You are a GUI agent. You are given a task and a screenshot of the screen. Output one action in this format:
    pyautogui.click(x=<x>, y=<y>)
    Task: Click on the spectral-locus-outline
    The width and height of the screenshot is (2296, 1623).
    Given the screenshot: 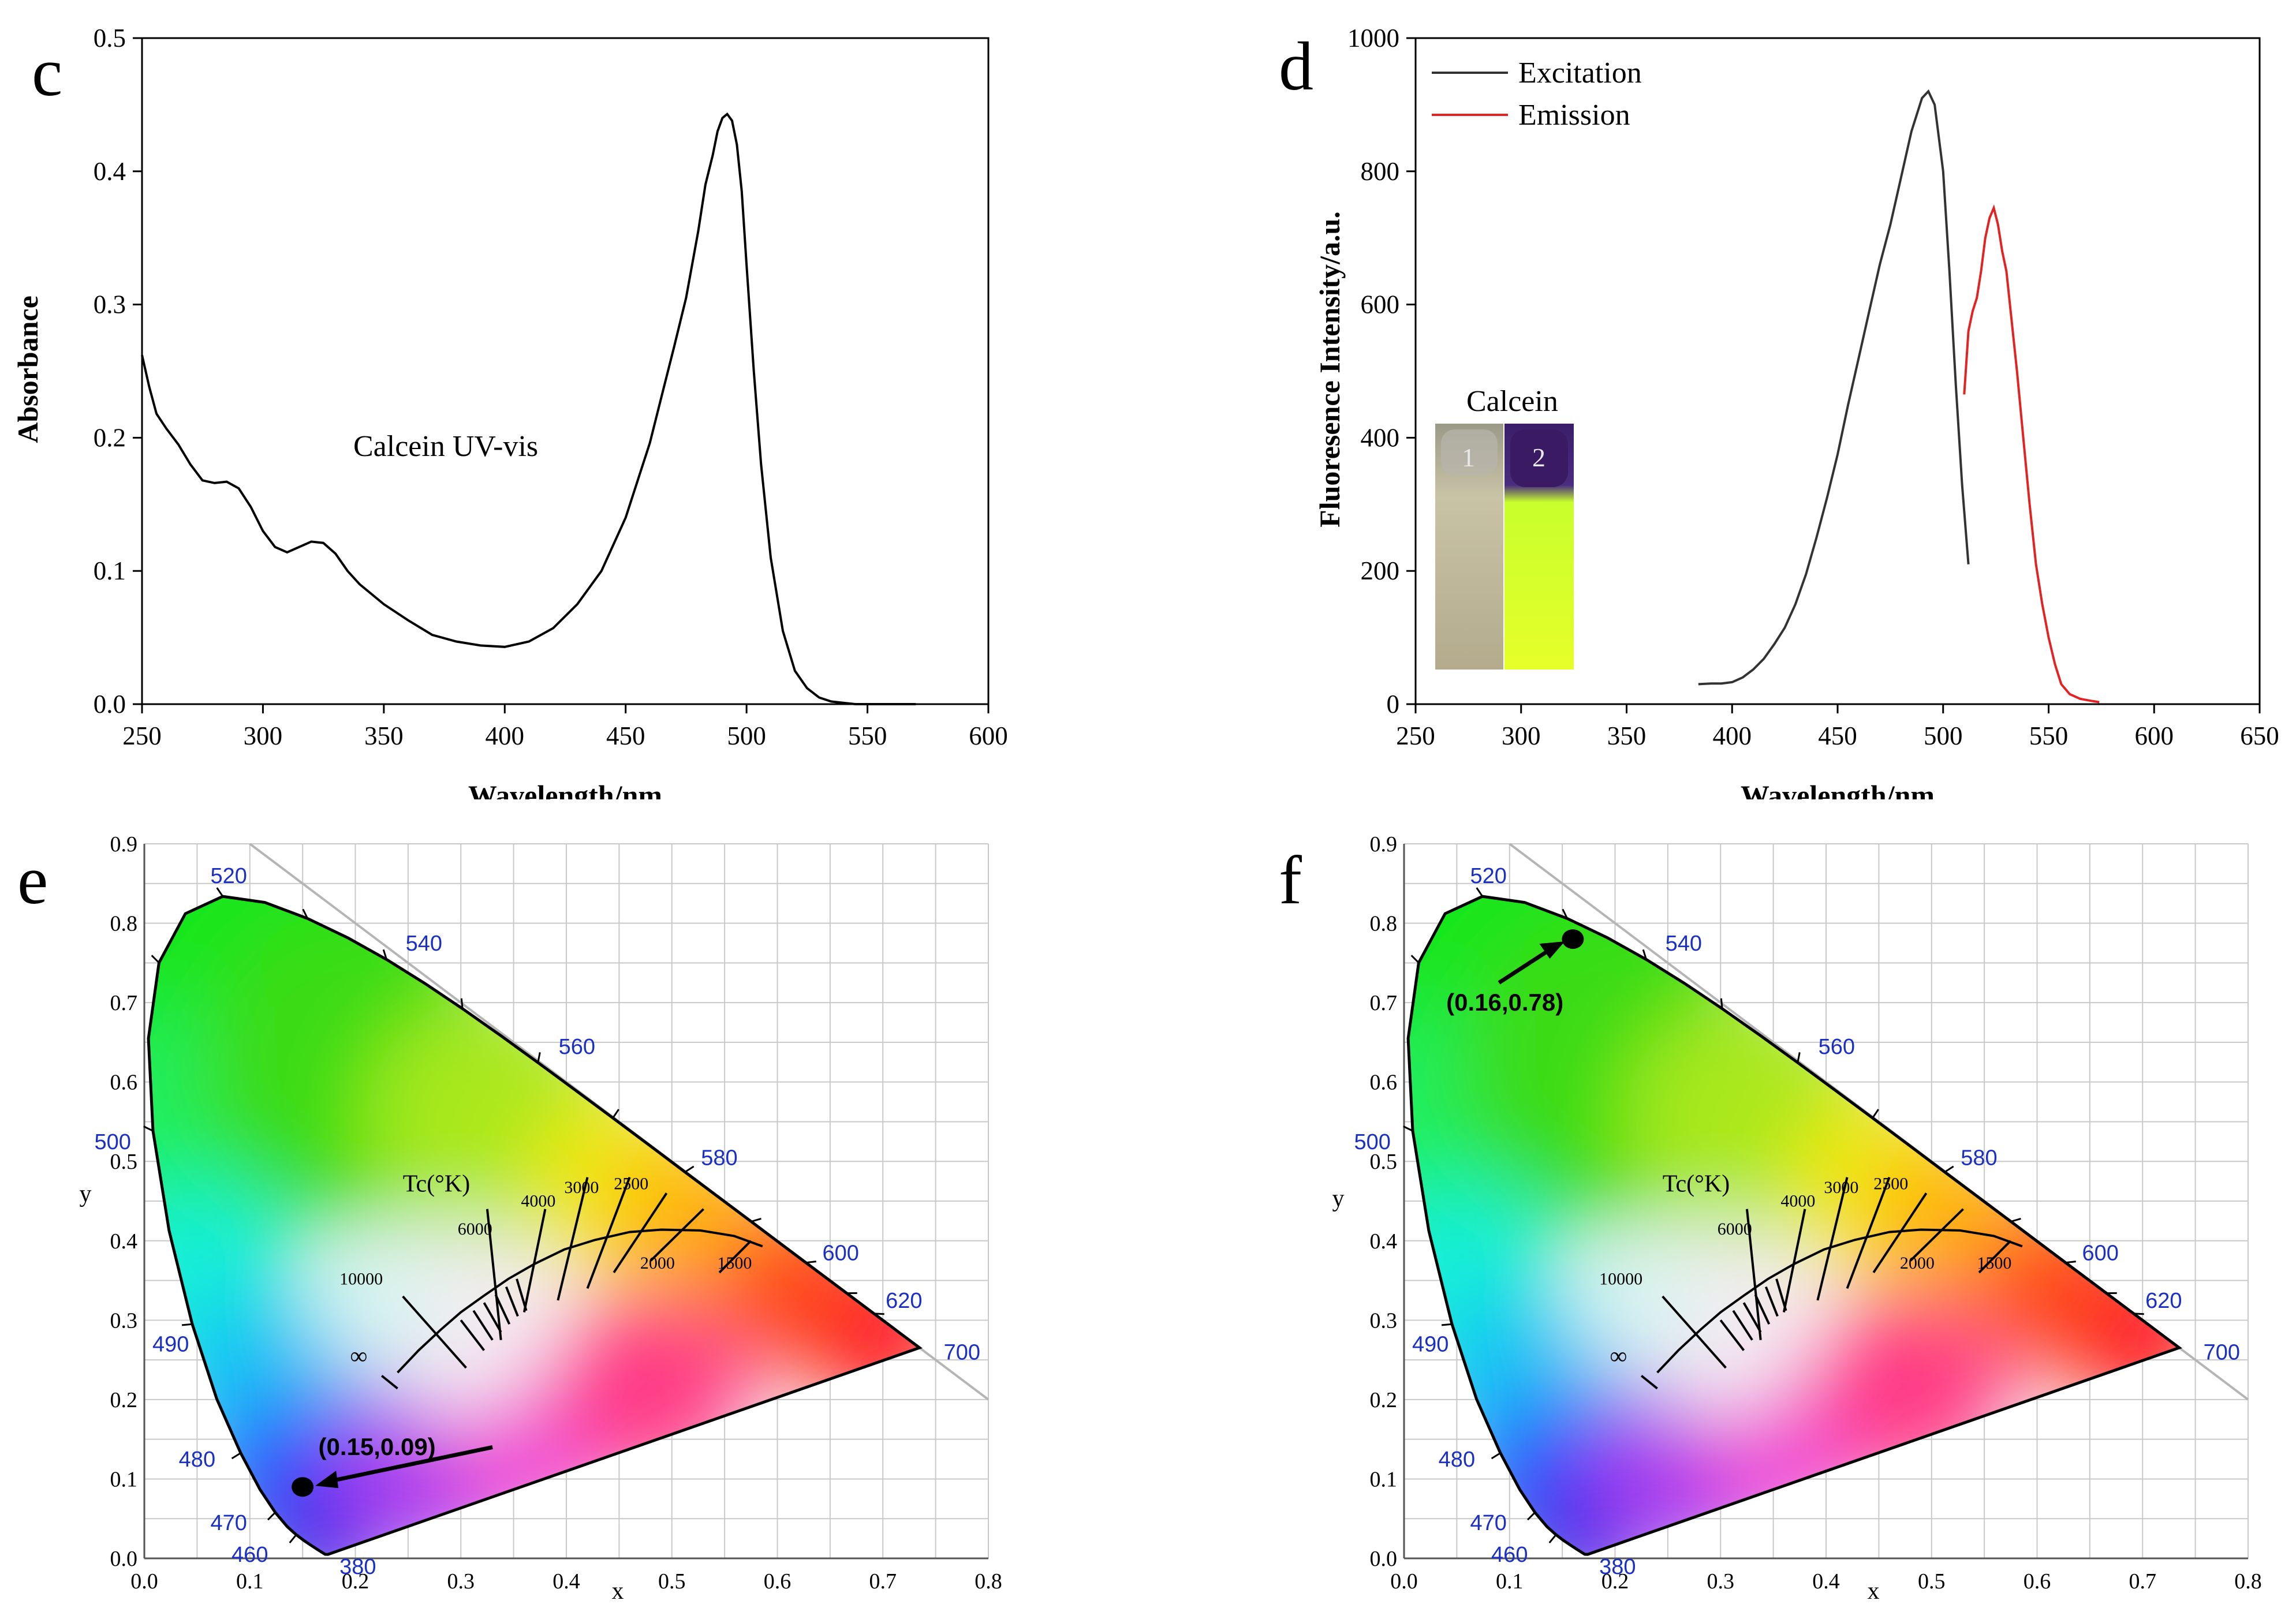 What is the action you would take?
    pyautogui.click(x=535, y=1226)
    